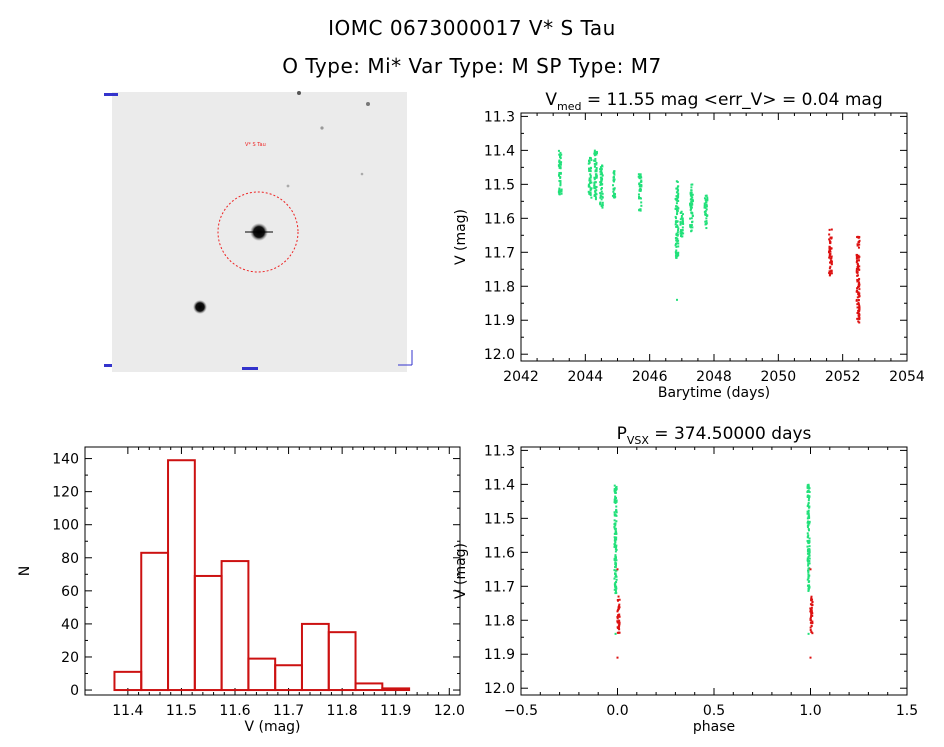  I want to click on histogram-ytick-label: 0, so click(74, 691).